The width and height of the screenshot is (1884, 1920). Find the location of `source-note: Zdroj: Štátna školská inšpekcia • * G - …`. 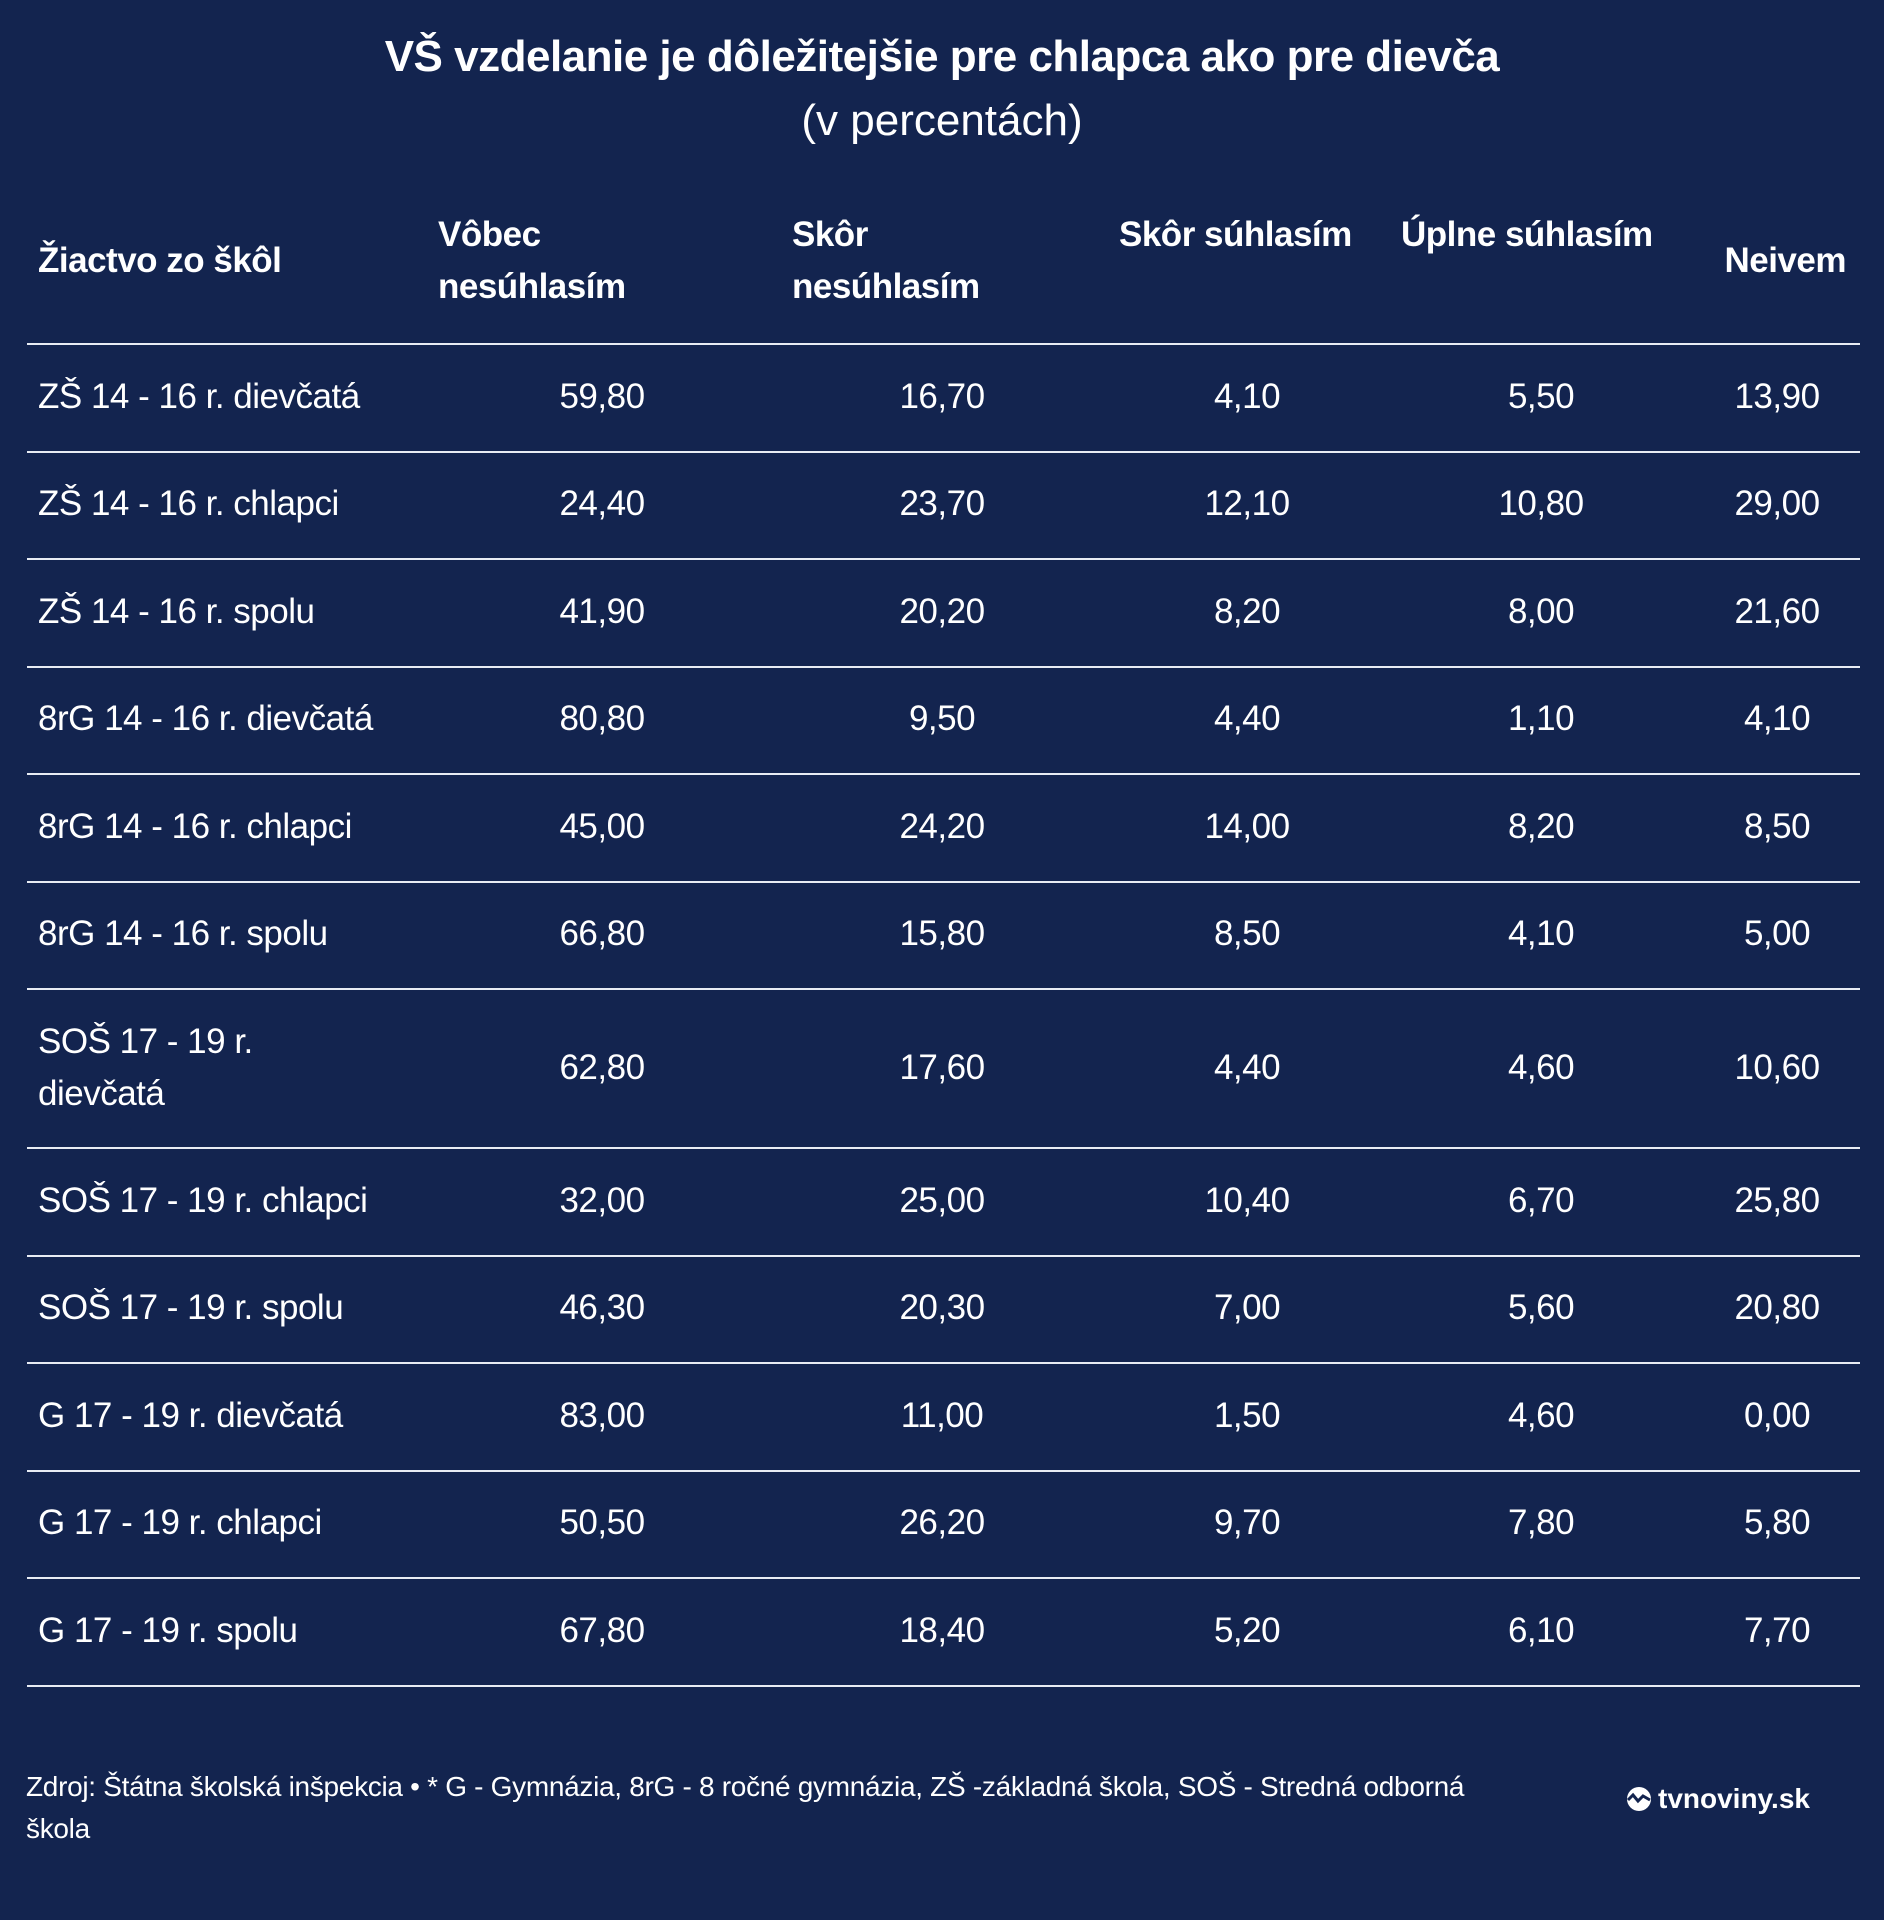

source-note: Zdroj: Štátna školská inšpekcia • * G - … is located at coordinates (745, 1807).